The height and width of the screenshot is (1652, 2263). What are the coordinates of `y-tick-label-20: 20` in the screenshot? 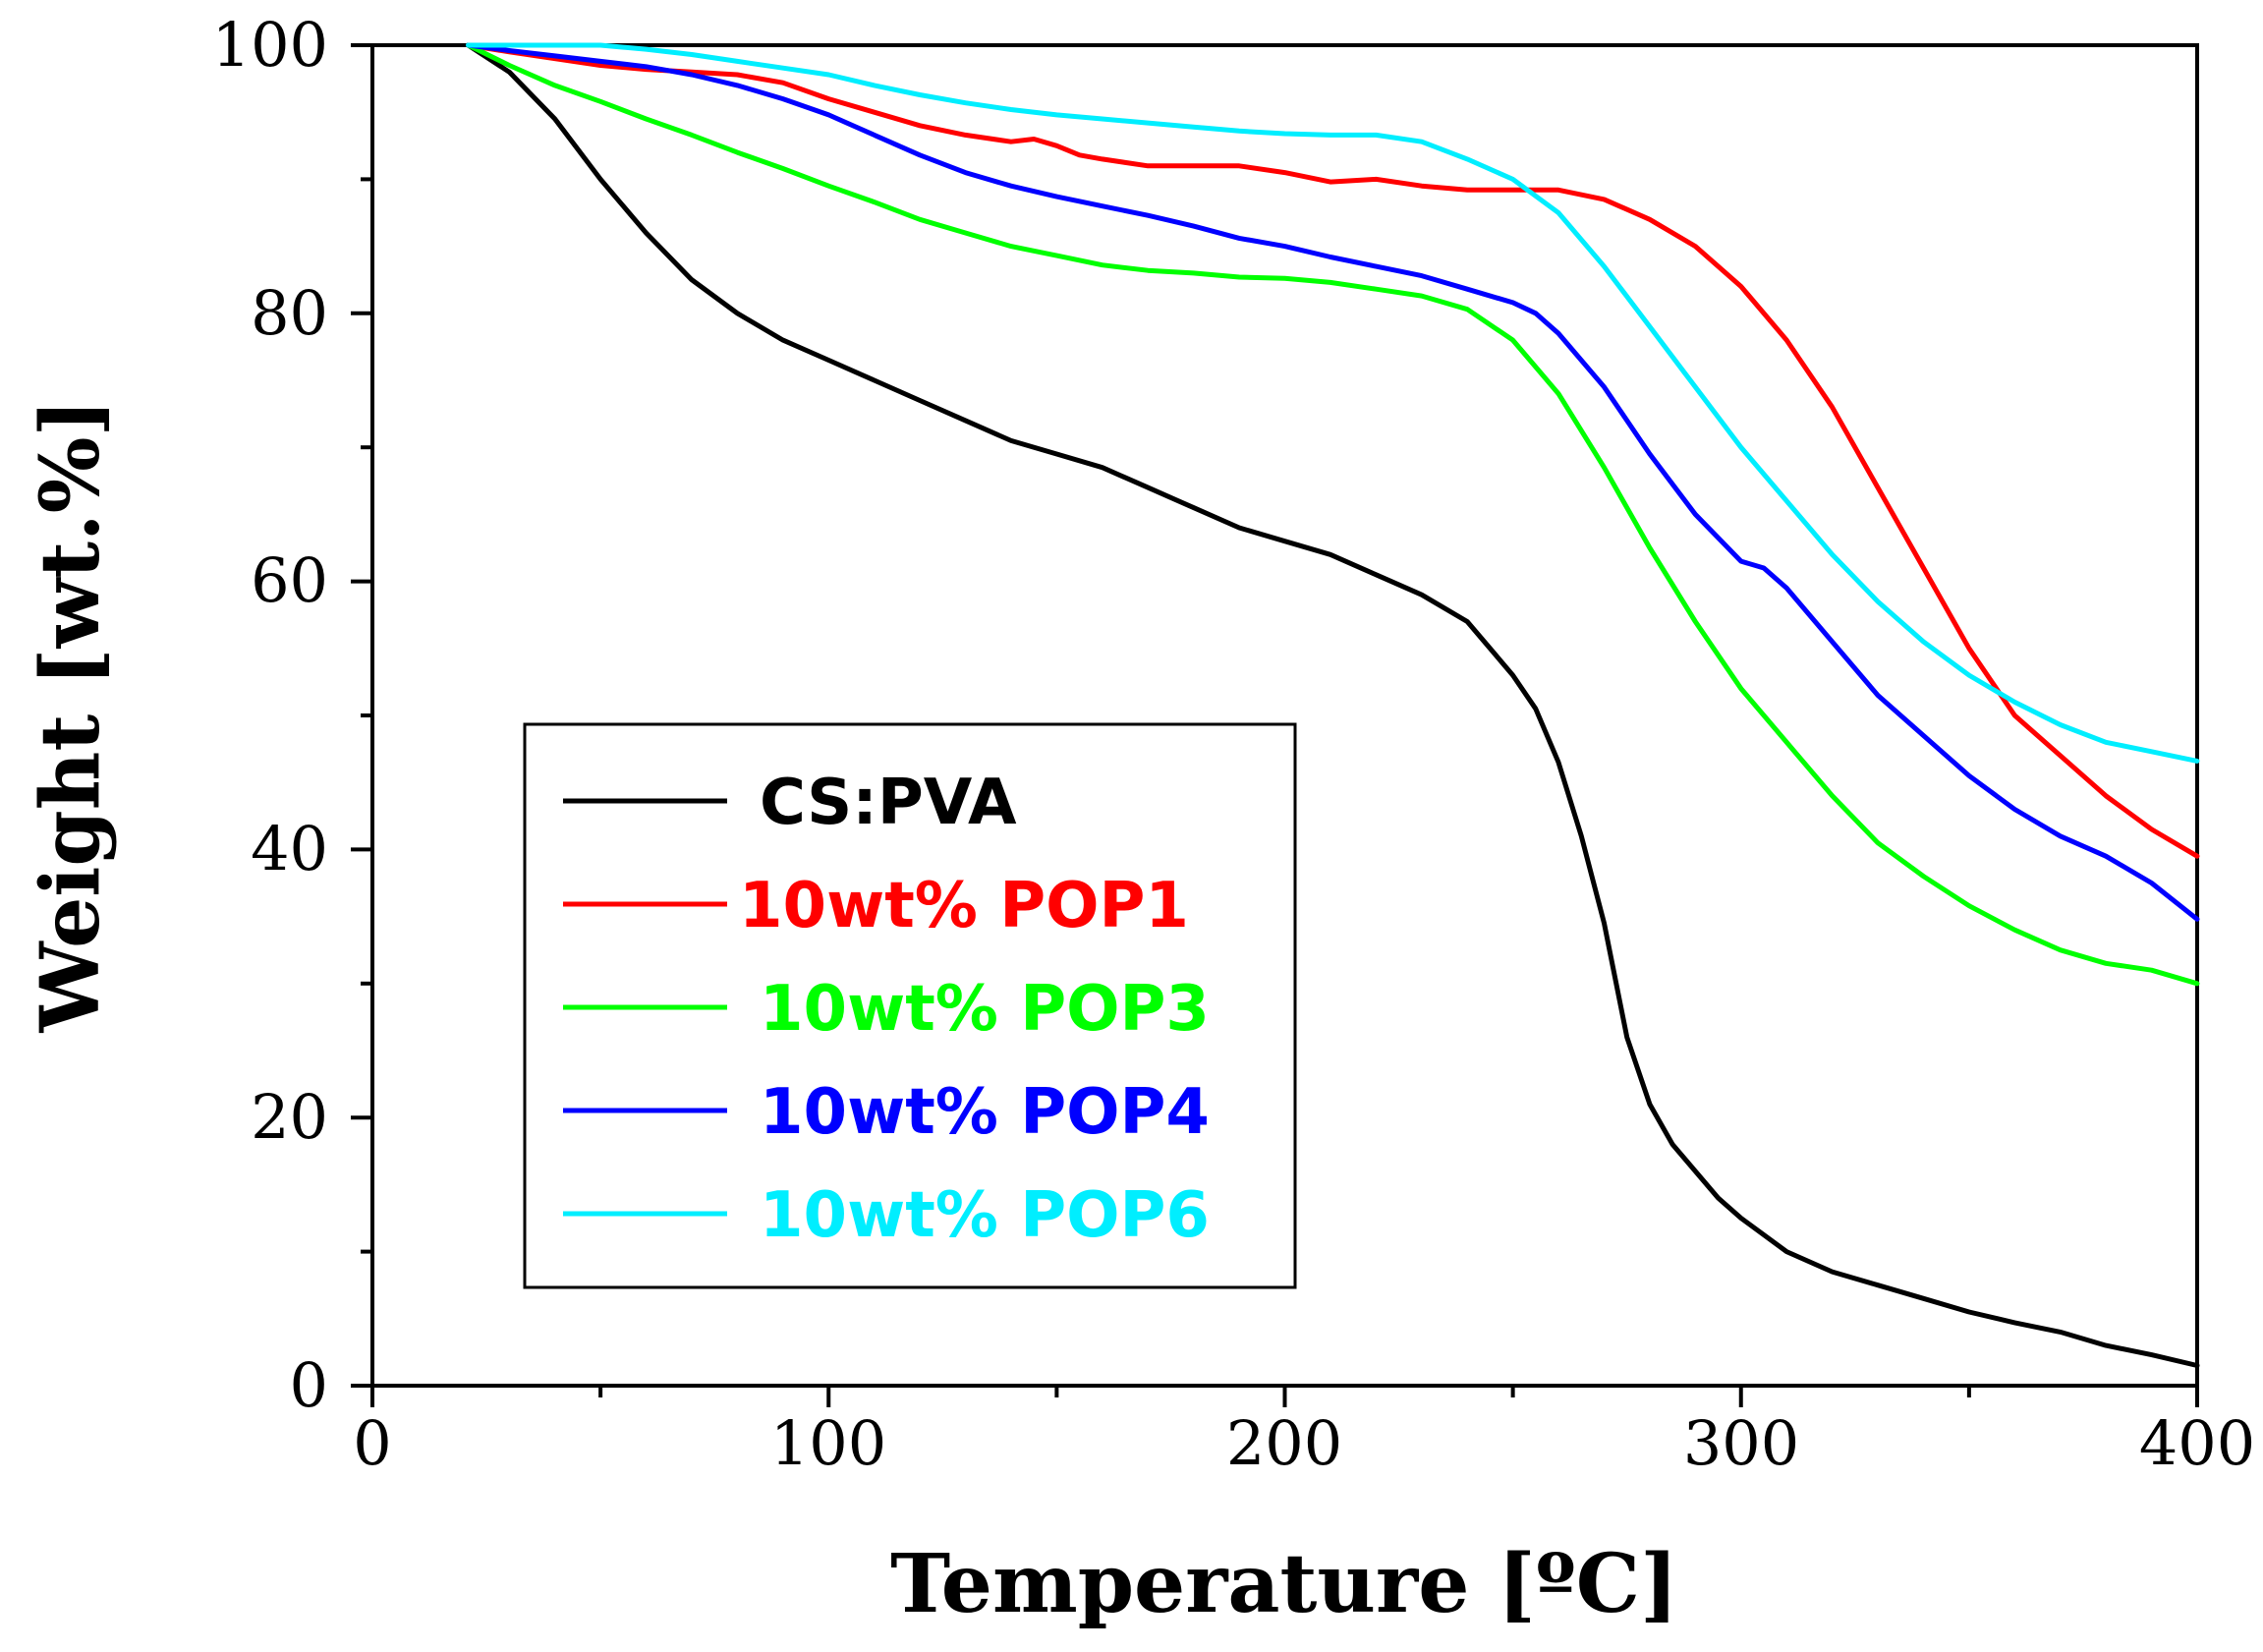 It's located at (289, 1117).